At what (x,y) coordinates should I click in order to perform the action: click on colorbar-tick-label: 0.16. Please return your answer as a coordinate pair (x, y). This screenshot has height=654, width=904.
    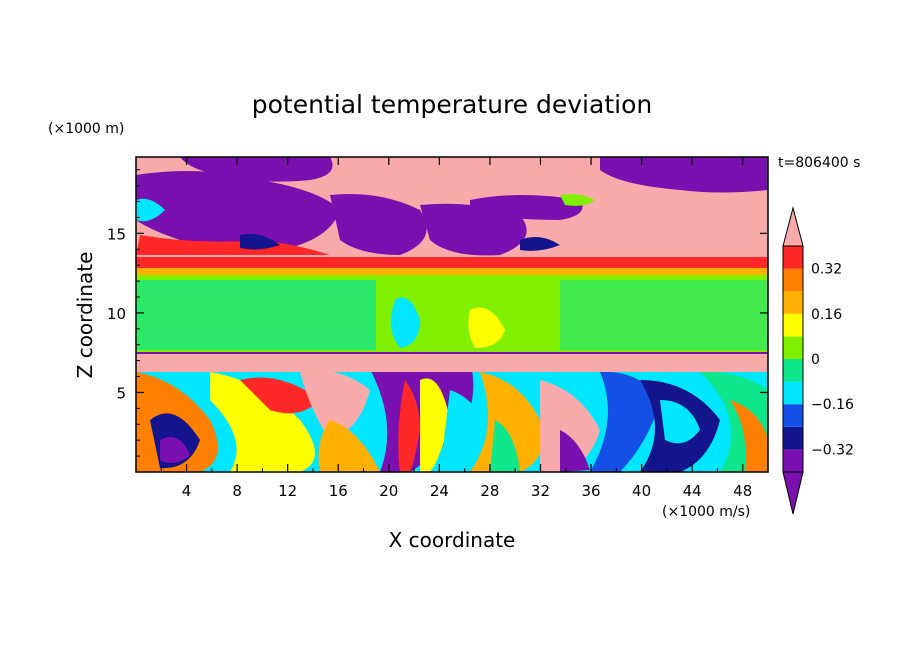
    Looking at the image, I should click on (826, 315).